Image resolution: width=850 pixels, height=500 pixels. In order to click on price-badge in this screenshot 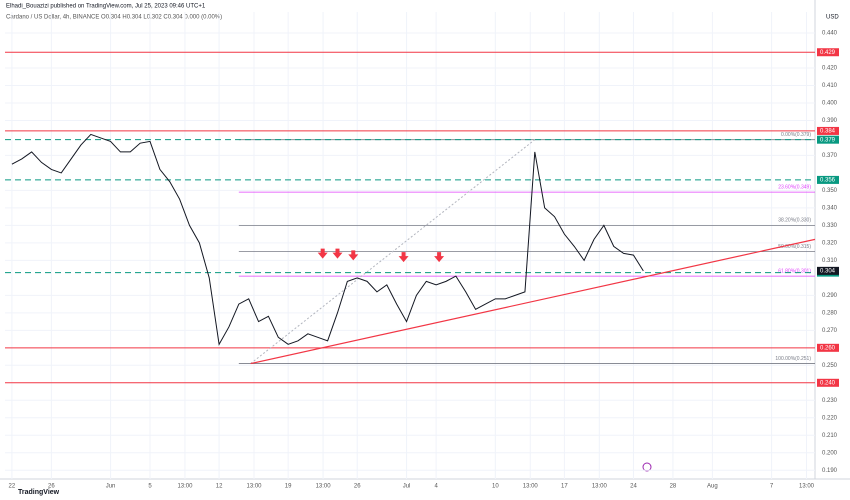, I will do `click(828, 270)`.